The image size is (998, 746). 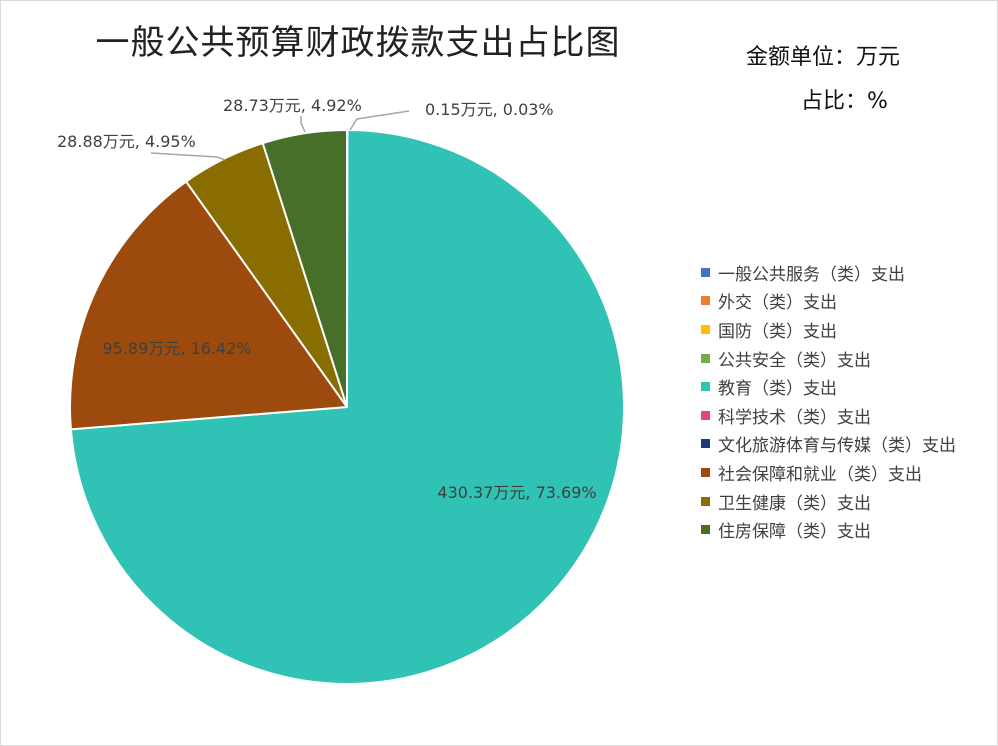 What do you see at coordinates (516, 492) in the screenshot?
I see `data-label-4: 430.37万元, 73.69%` at bounding box center [516, 492].